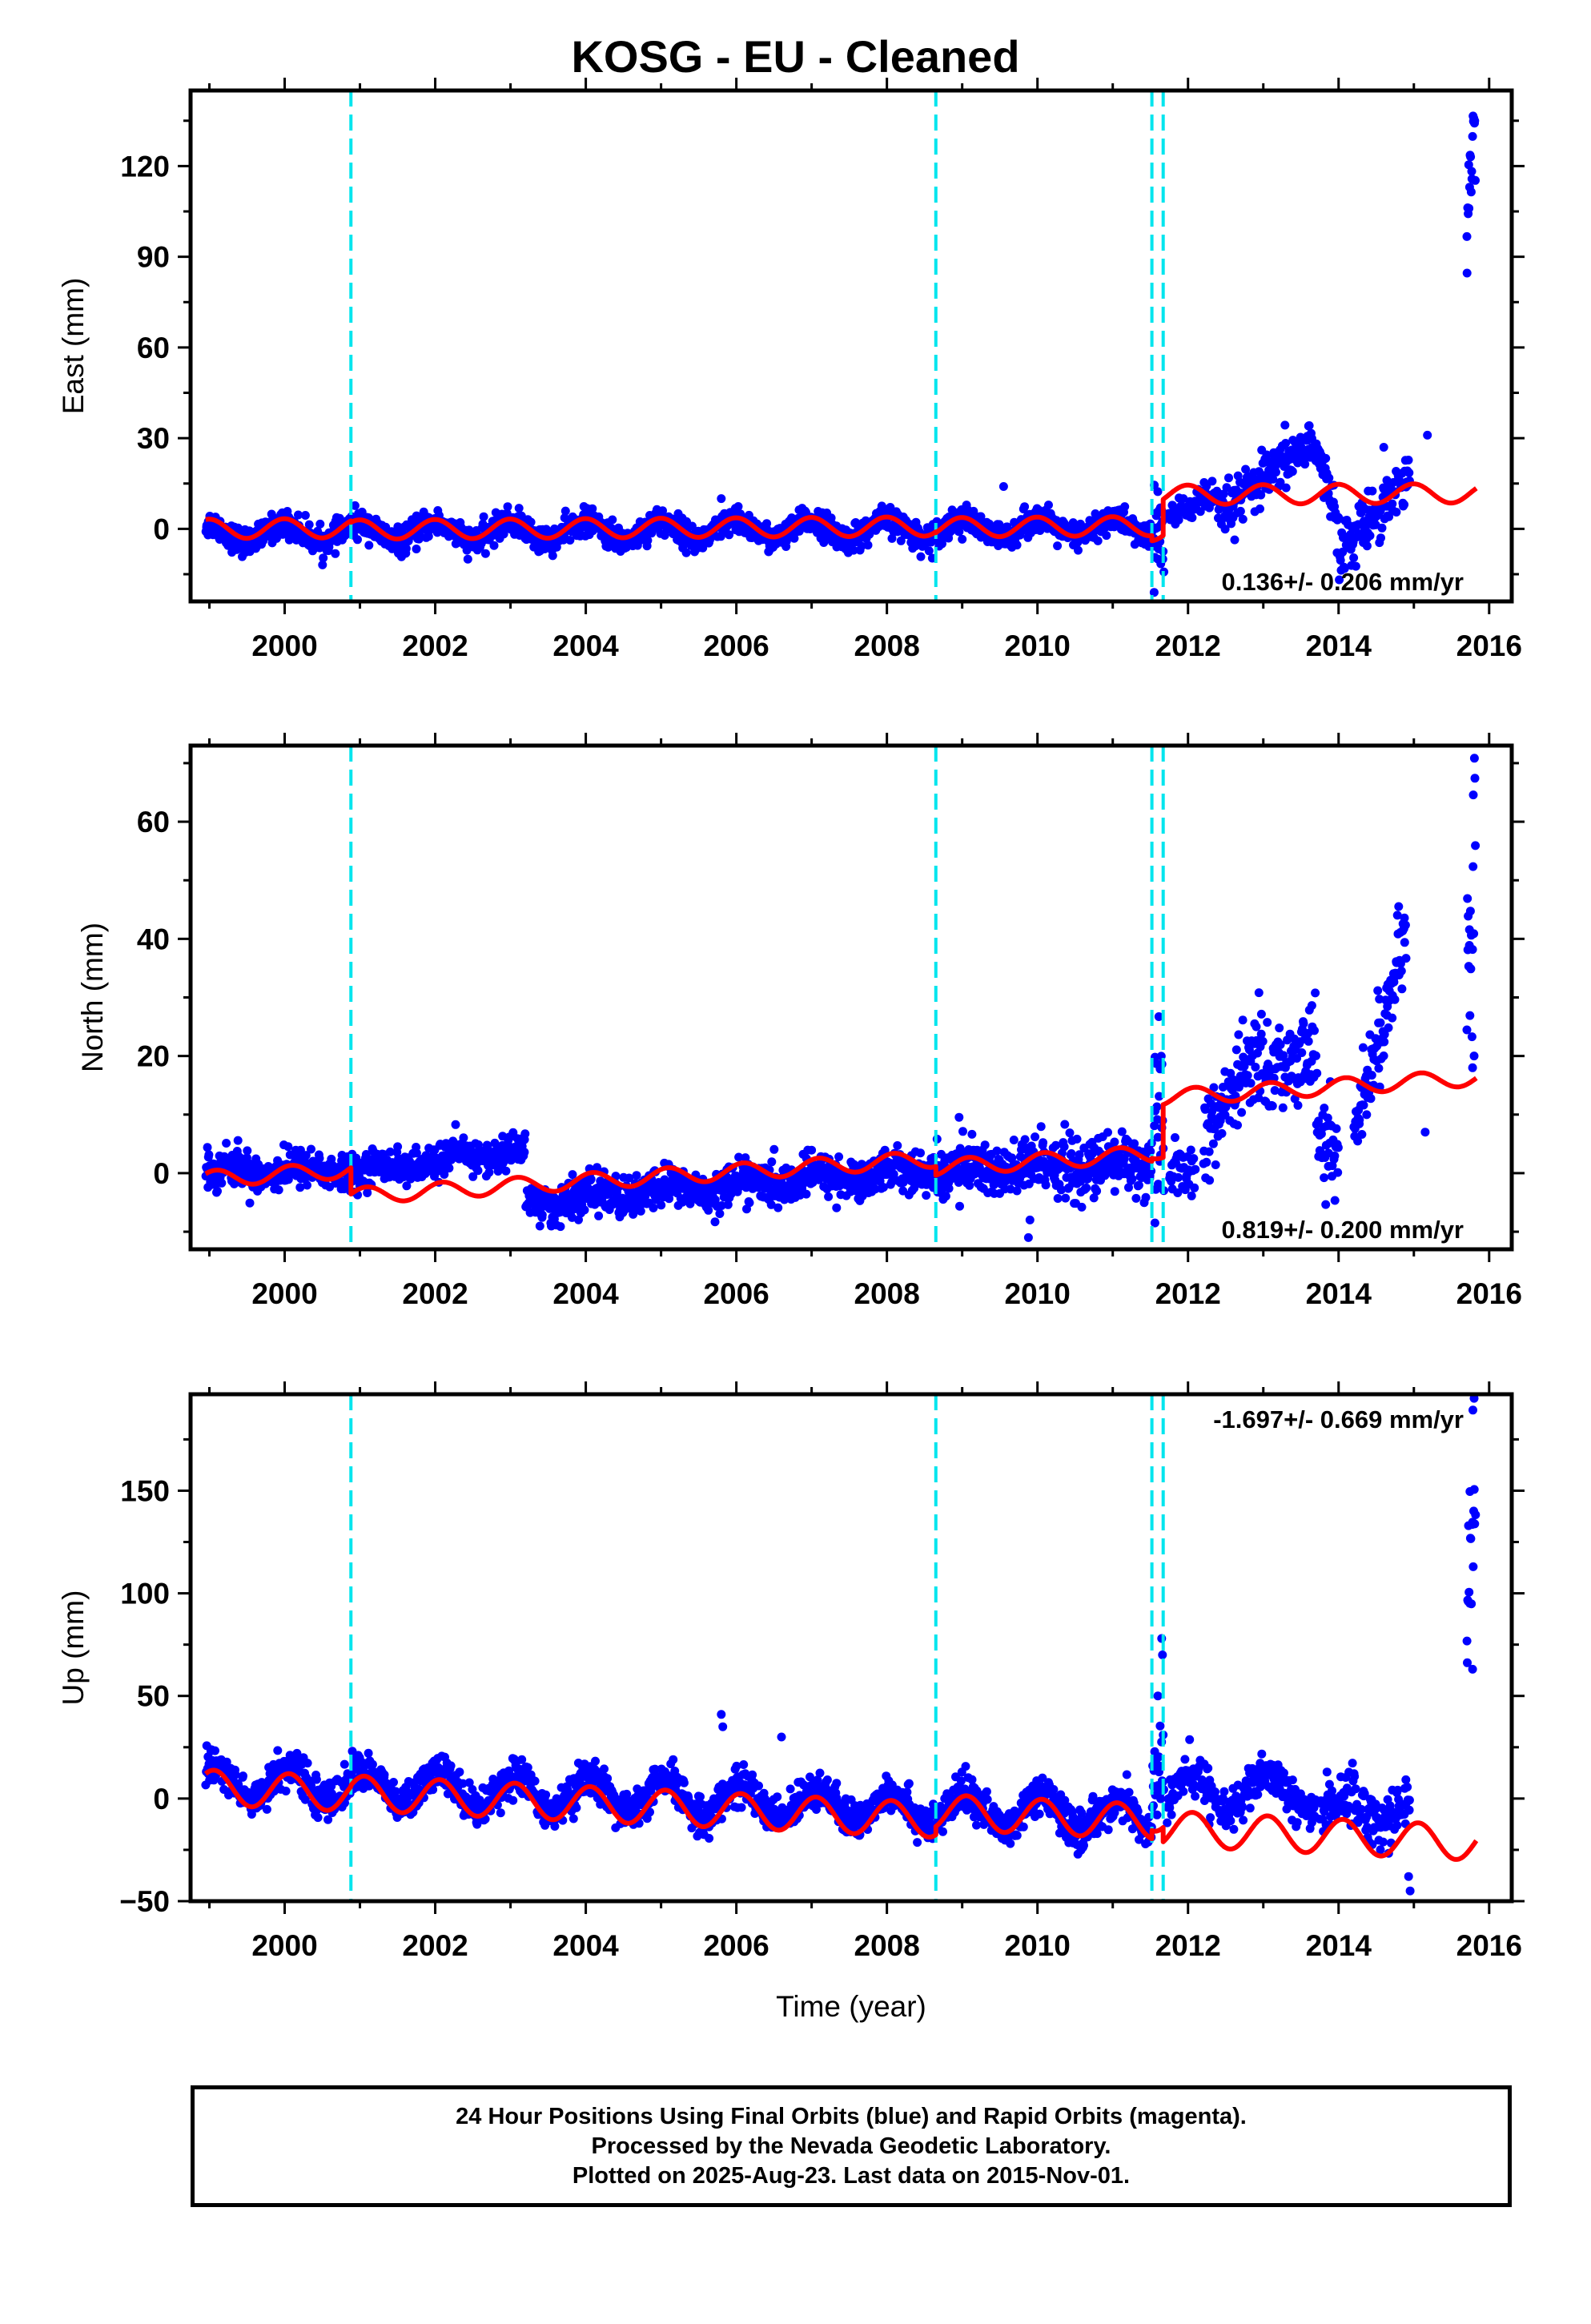  I want to click on rate-annotation: 0.819+/- 0.200 mm/yr, so click(1343, 1230).